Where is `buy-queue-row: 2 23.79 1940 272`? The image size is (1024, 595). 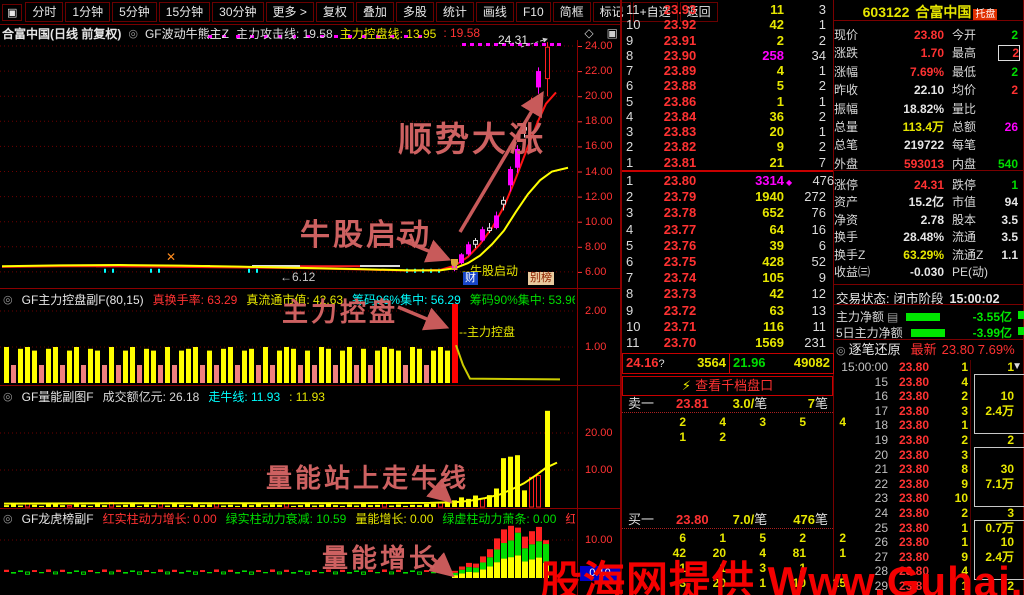 buy-queue-row: 2 23.79 1940 272 is located at coordinates (727, 197).